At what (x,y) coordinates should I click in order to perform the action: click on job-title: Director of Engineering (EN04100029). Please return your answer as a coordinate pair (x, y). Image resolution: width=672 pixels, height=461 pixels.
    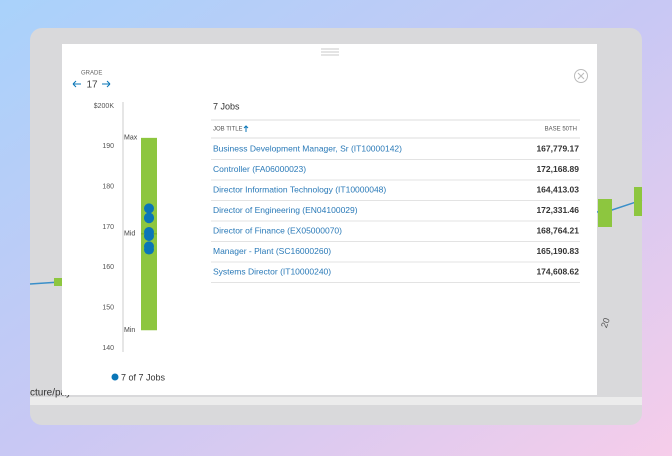
    Looking at the image, I should click on (285, 210).